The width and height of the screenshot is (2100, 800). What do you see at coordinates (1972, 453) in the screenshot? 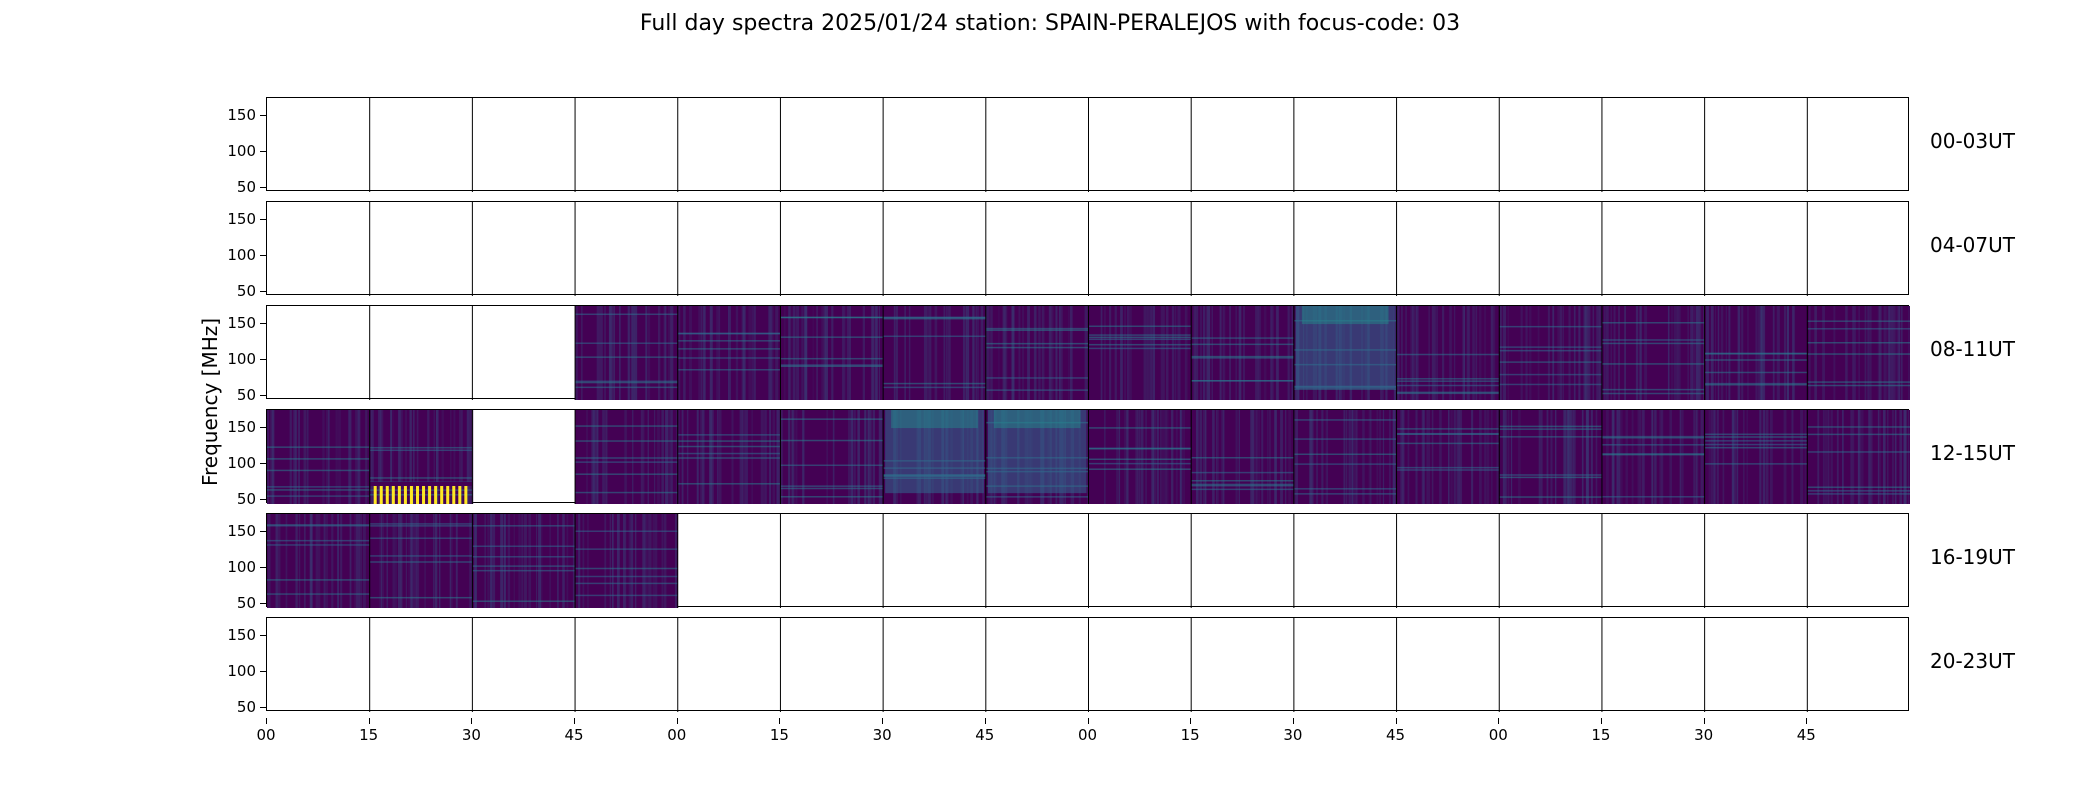
I see `row-label: 12-15UT` at bounding box center [1972, 453].